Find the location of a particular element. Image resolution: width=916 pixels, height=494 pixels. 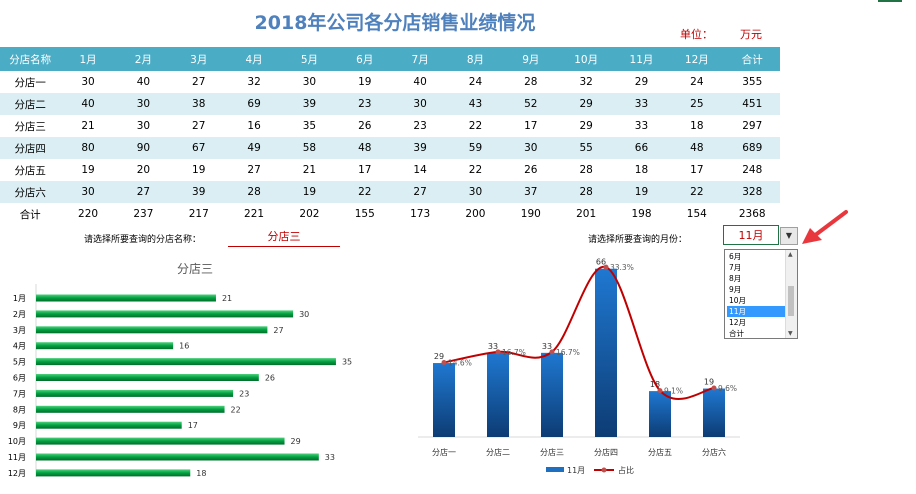

dropdown-option: 8月 is located at coordinates (735, 278).